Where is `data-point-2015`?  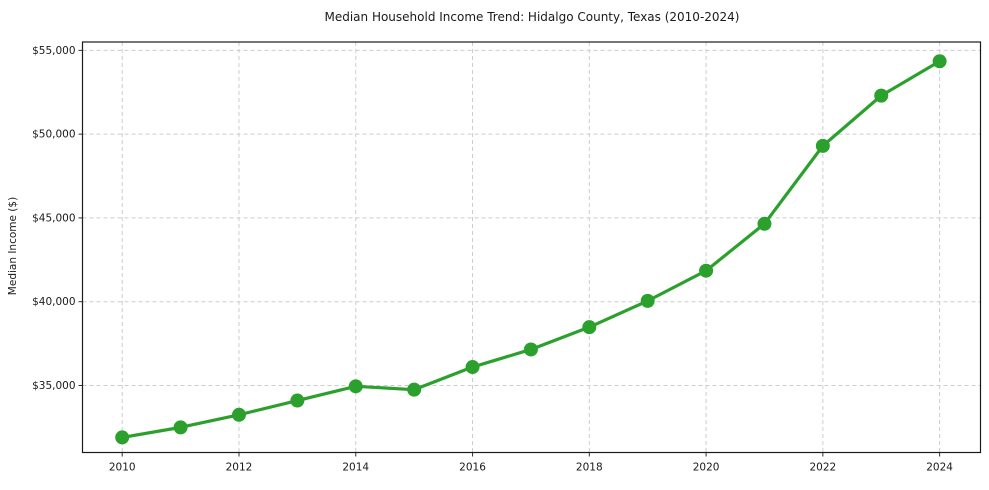
data-point-2015 is located at coordinates (414, 389).